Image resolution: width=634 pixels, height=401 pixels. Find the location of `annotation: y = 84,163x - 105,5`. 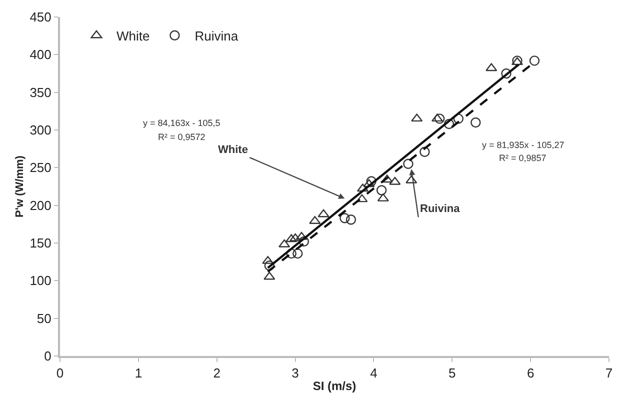

annotation: y = 84,163x - 105,5 is located at coordinates (181, 123).